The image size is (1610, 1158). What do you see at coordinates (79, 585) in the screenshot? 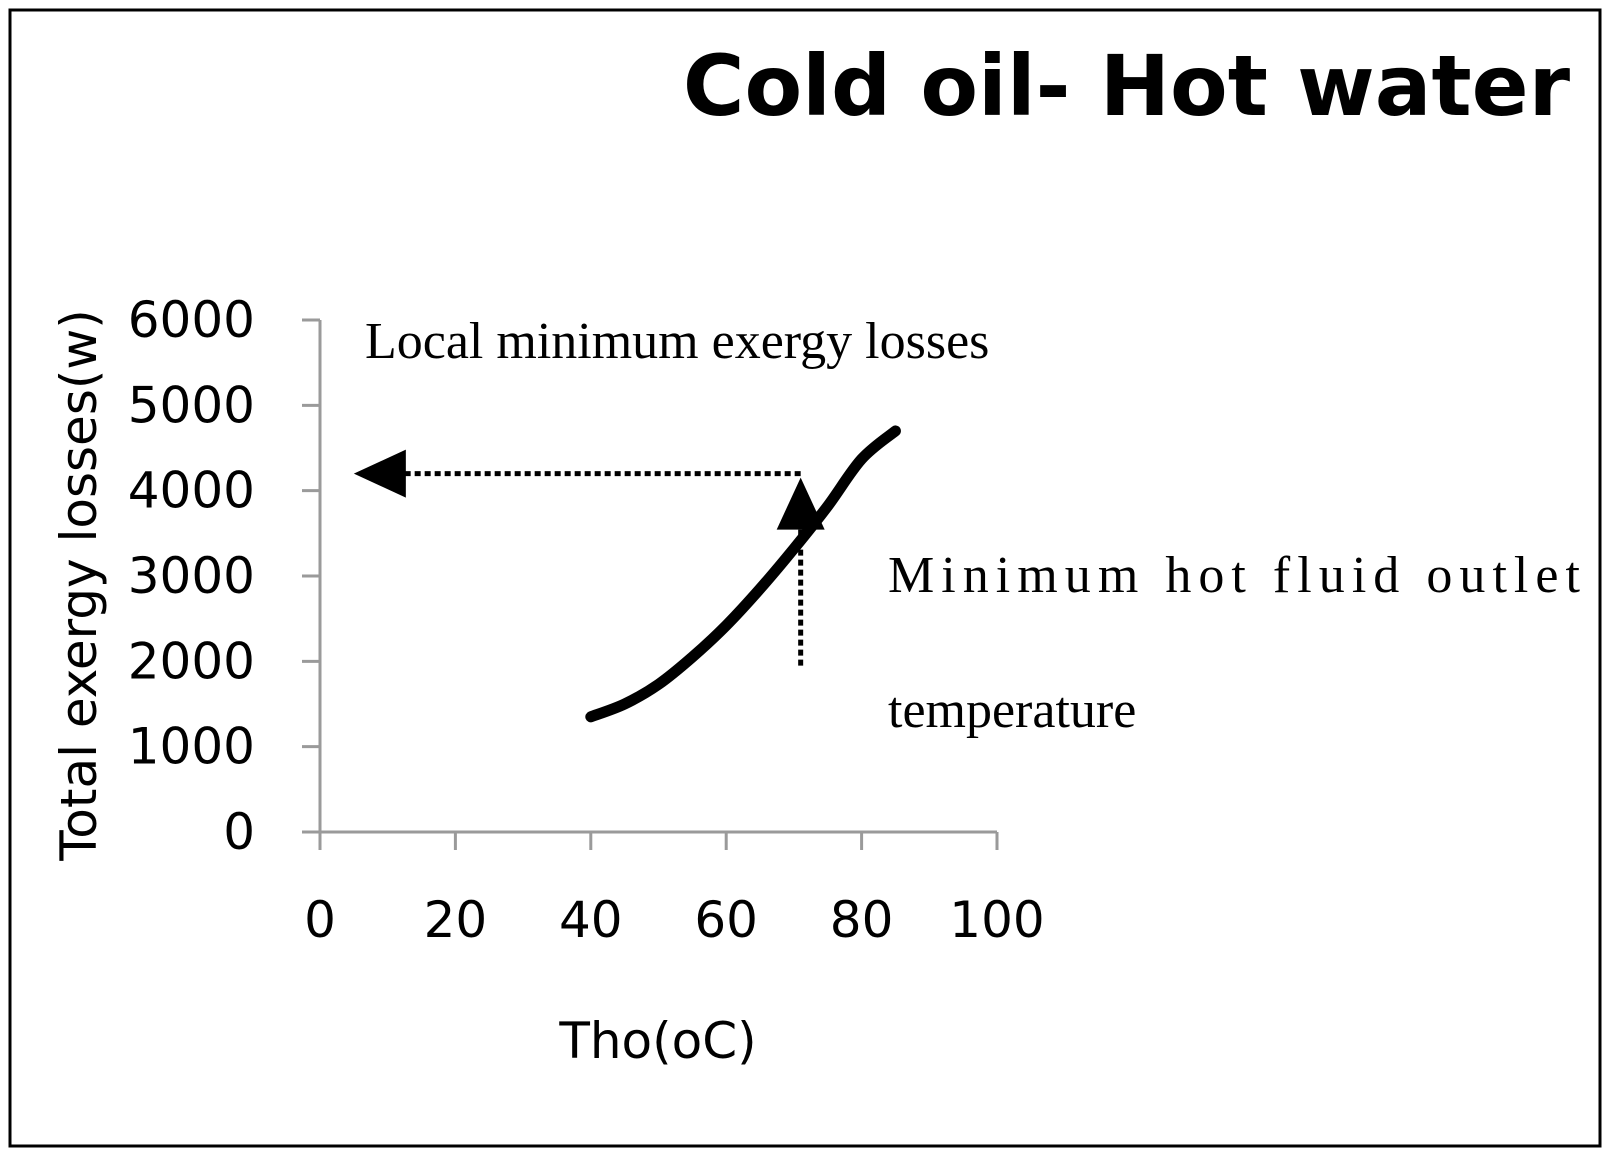
I see `y-axis-label: Total exergy losses(w)` at bounding box center [79, 585].